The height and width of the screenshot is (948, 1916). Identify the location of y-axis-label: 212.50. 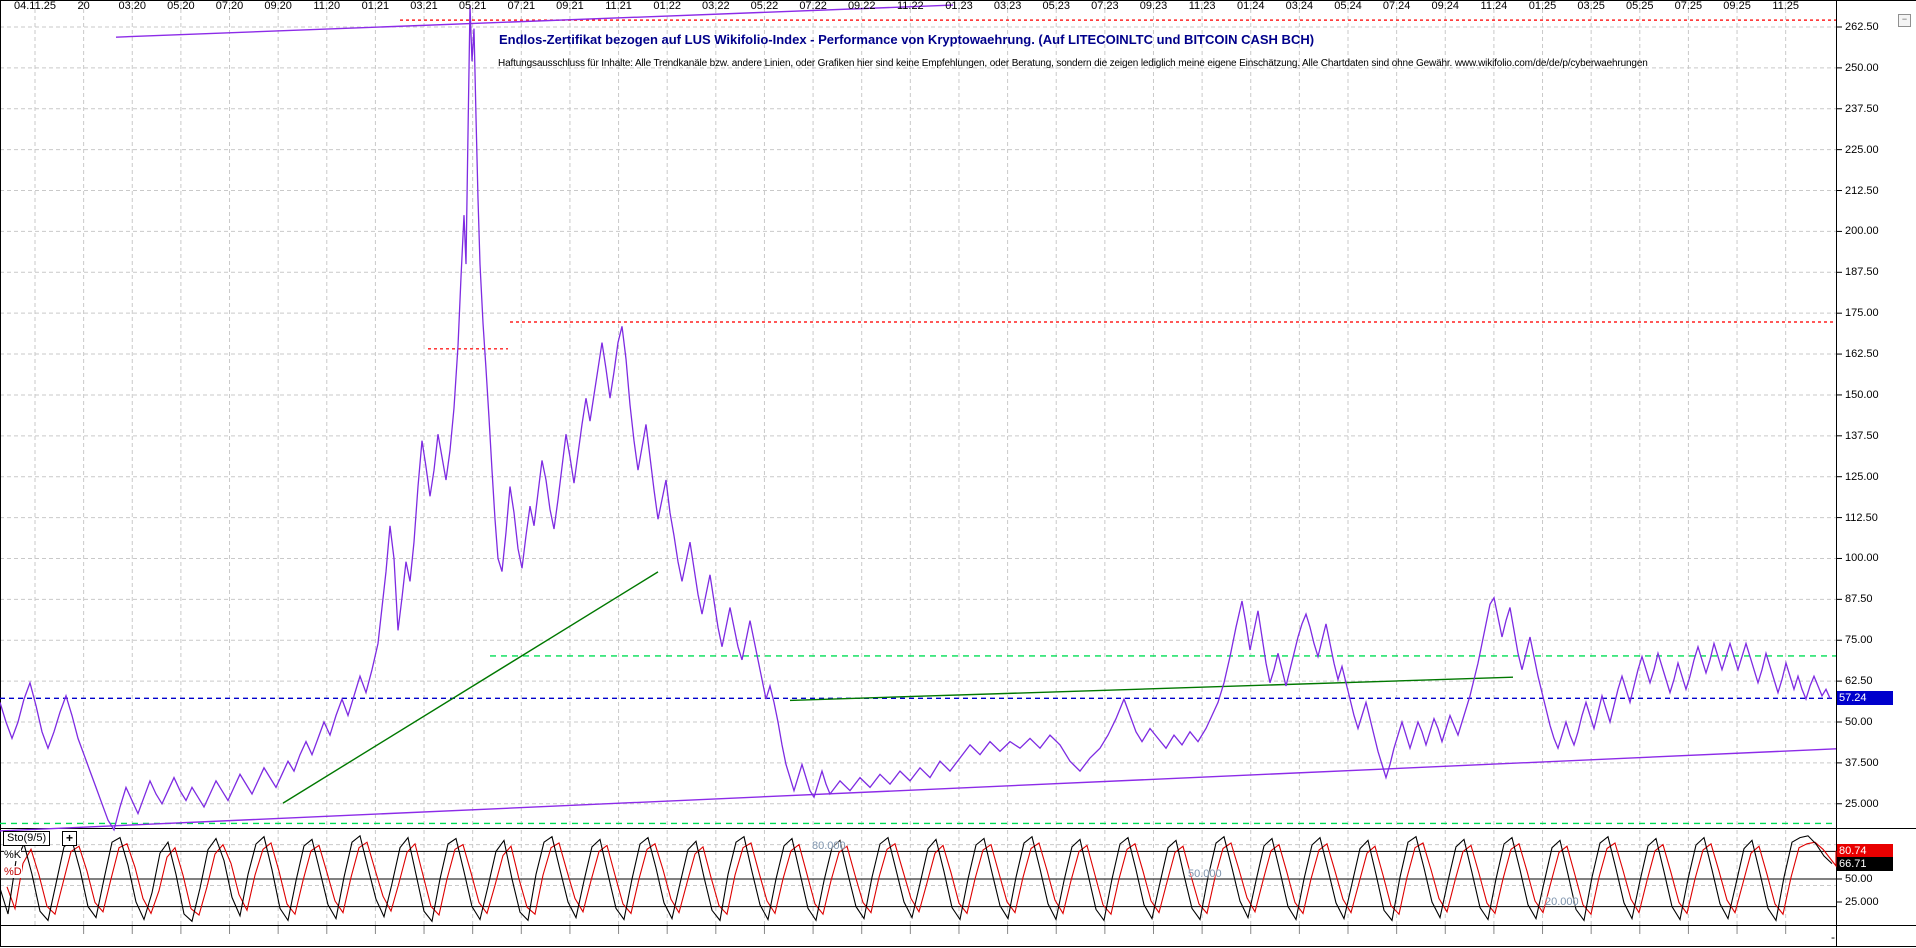
(1862, 190).